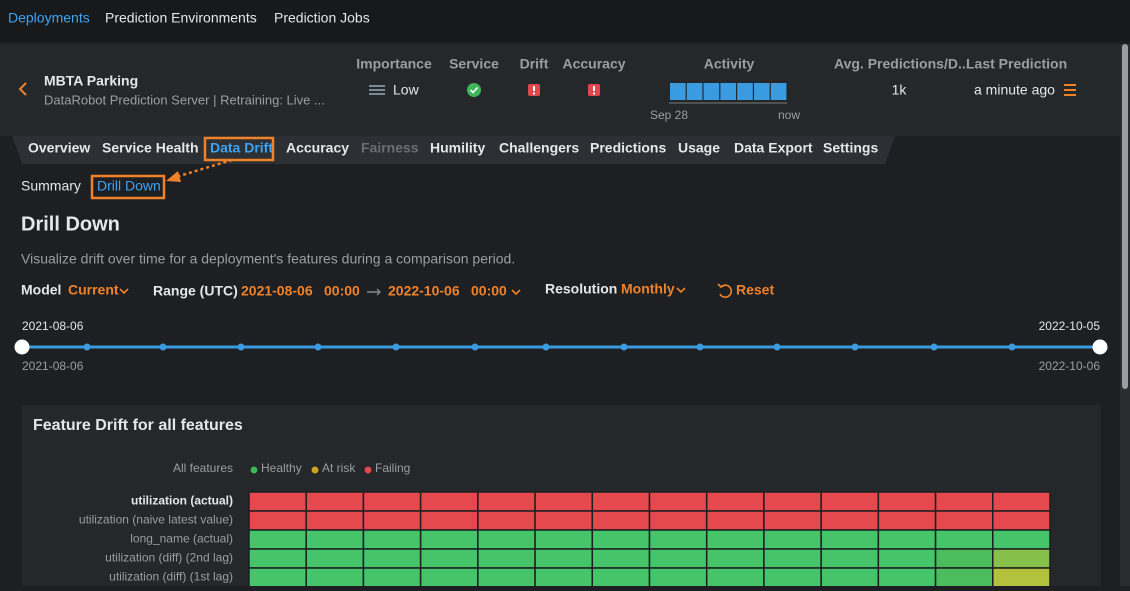 The width and height of the screenshot is (1130, 591). What do you see at coordinates (129, 186) in the screenshot?
I see `subtab: Drill Down` at bounding box center [129, 186].